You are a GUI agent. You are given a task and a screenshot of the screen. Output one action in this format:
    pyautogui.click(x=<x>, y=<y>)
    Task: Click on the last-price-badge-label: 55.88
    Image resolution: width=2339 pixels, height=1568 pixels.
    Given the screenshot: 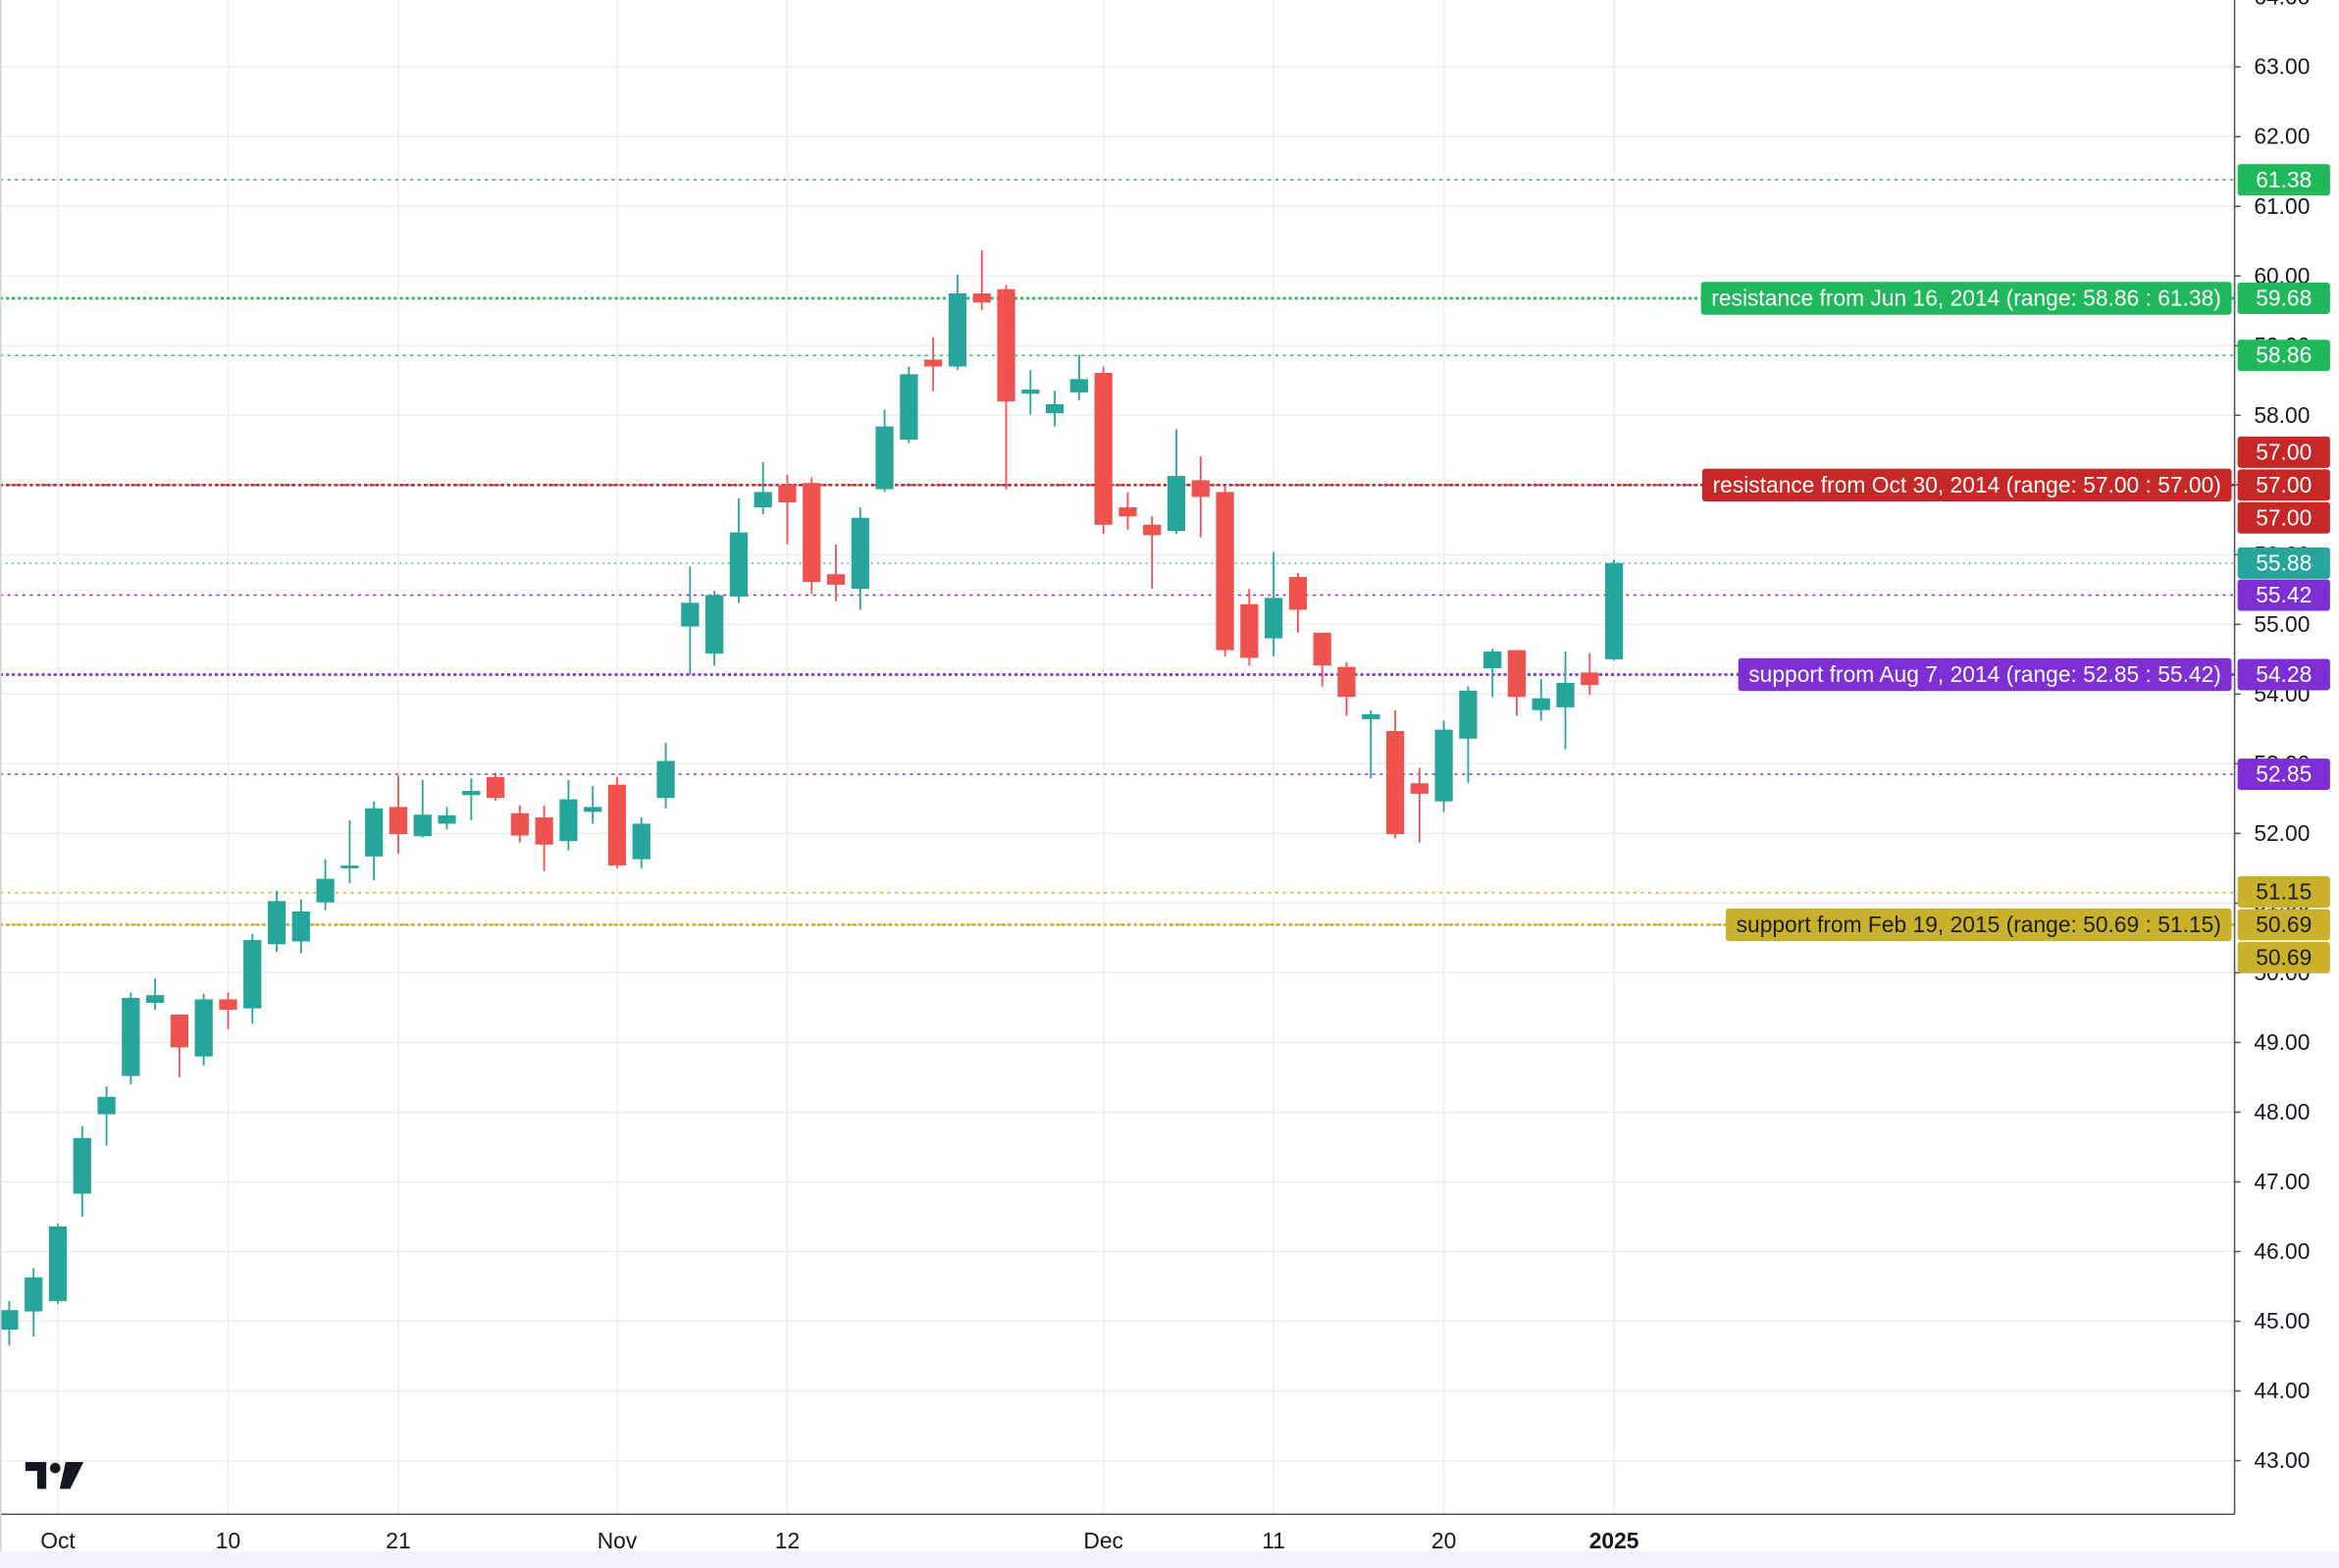 What is the action you would take?
    pyautogui.click(x=2284, y=562)
    